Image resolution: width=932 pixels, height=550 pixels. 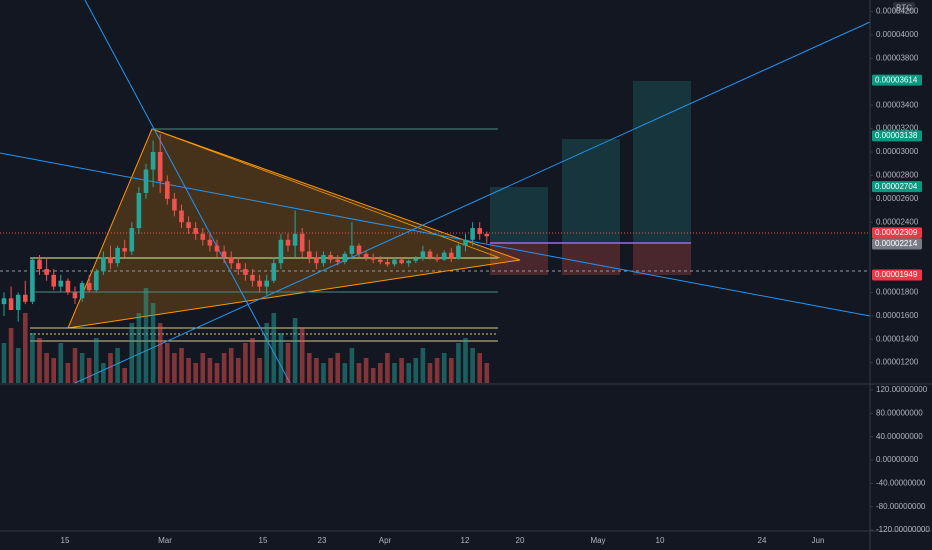 I want to click on x-tick-label: Mar, so click(x=165, y=540).